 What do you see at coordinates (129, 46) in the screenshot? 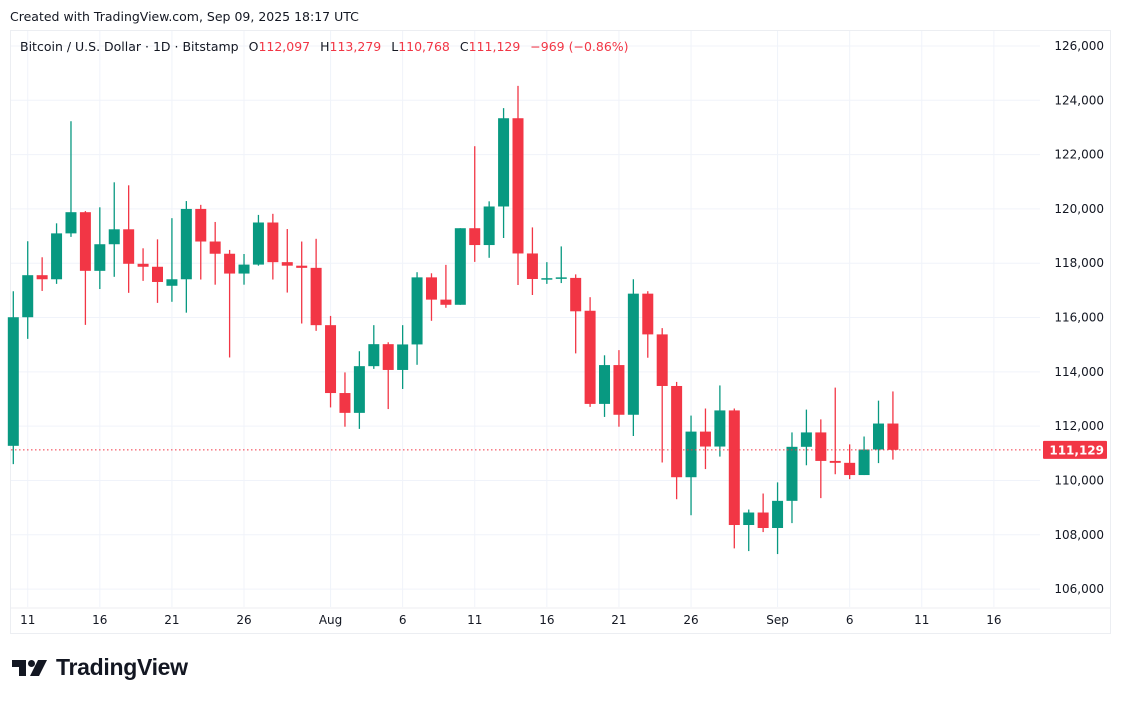
I see `symbol-title: Bitcoin / U.S. Dollar · 1D · Bitstamp` at bounding box center [129, 46].